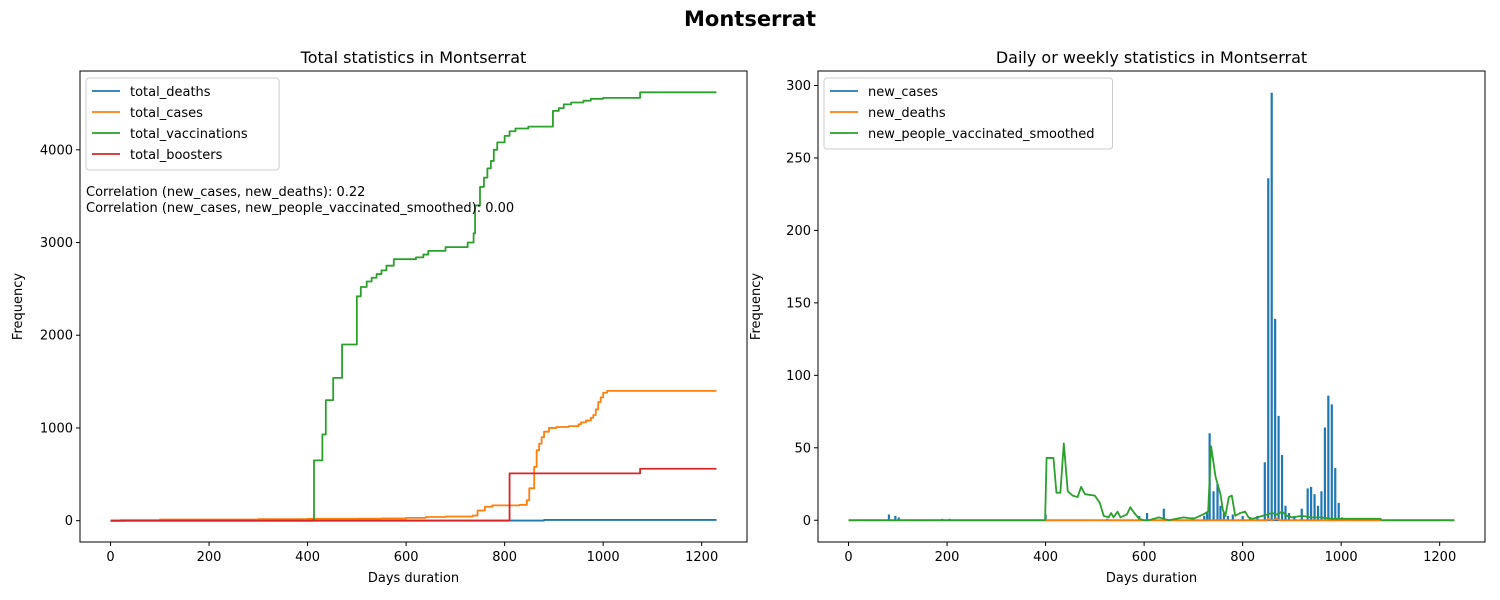 The height and width of the screenshot is (600, 1500). I want to click on y-tick-label: 150, so click(798, 303).